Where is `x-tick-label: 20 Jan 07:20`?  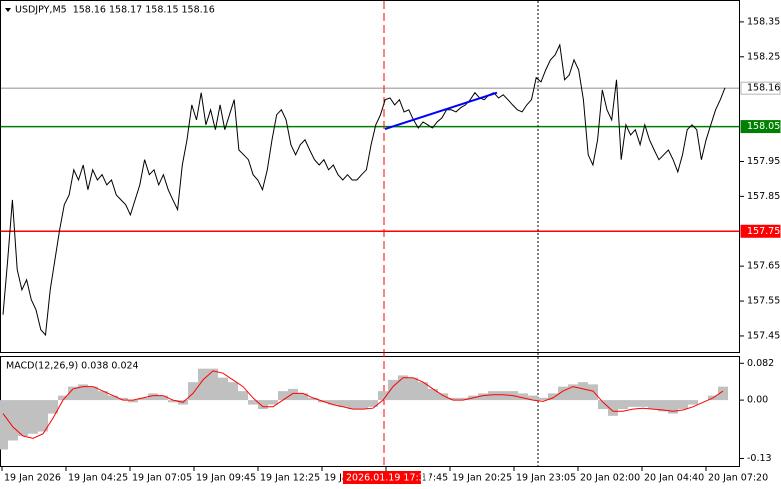
x-tick-label: 20 Jan 07:20 is located at coordinates (738, 478).